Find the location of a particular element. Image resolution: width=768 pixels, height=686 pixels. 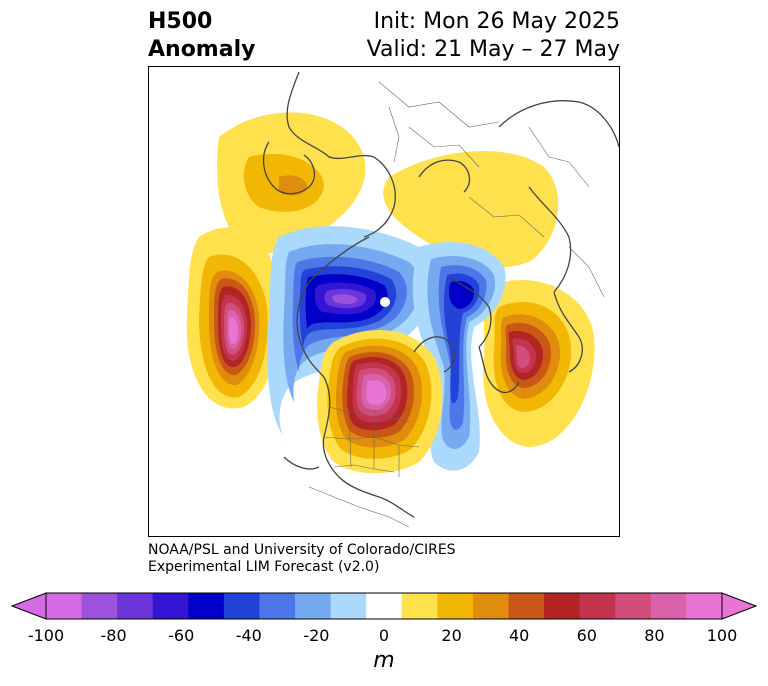

anomaly-ridge-eurasia is located at coordinates (471, 209).